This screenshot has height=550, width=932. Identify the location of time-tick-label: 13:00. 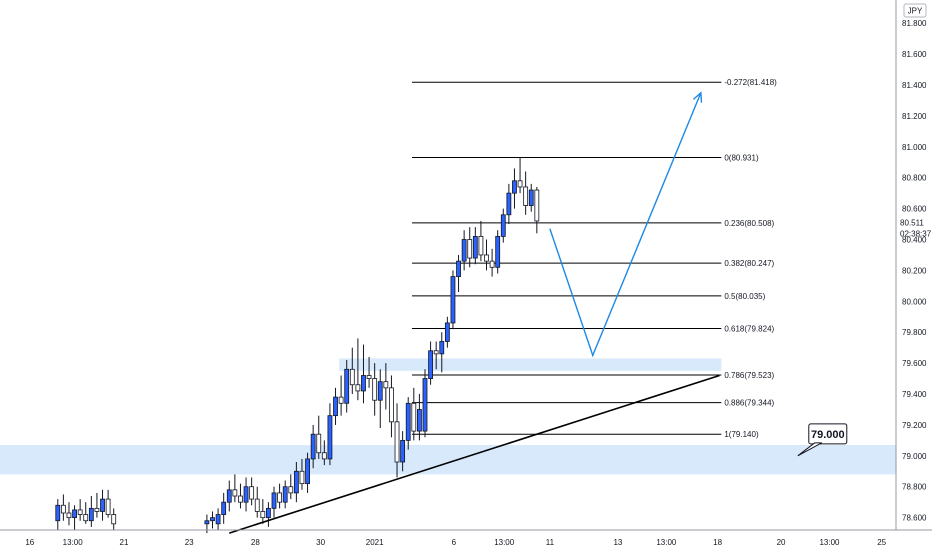
(829, 542).